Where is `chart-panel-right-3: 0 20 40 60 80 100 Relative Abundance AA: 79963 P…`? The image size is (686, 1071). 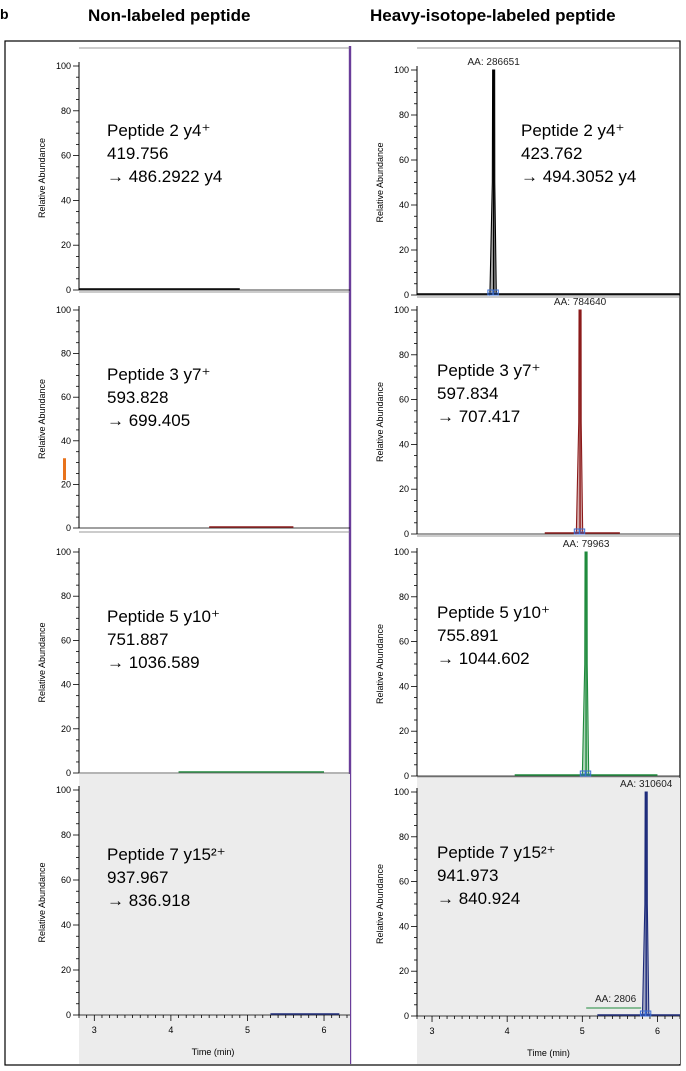
chart-panel-right-3: 0 20 40 60 80 100 Relative Abundance AA: 79963 P… is located at coordinates (527, 658).